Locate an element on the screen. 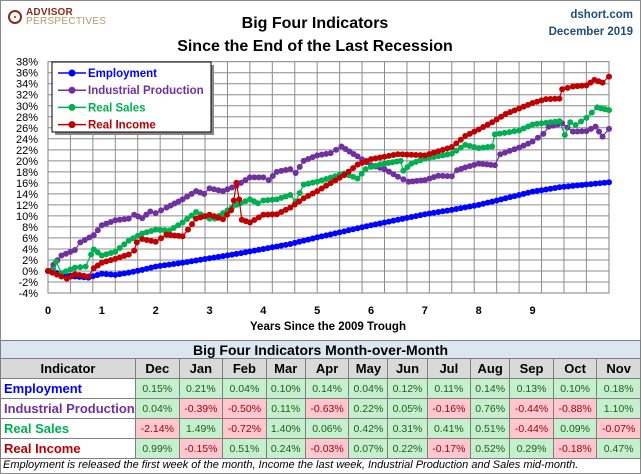 The height and width of the screenshot is (474, 641). value-cell: 0.24% is located at coordinates (285, 448).